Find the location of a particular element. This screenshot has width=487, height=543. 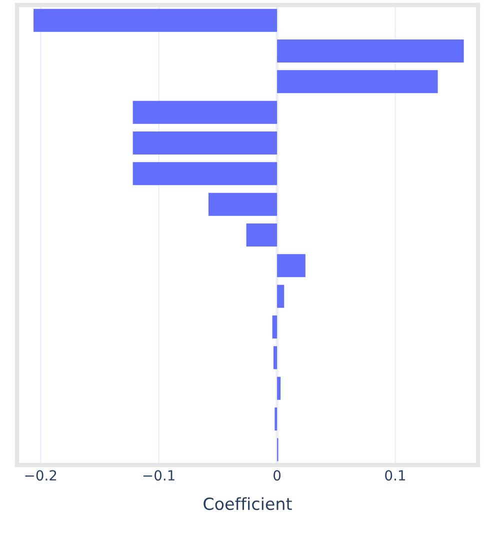

x-tick-label: −0.1 is located at coordinates (158, 475).